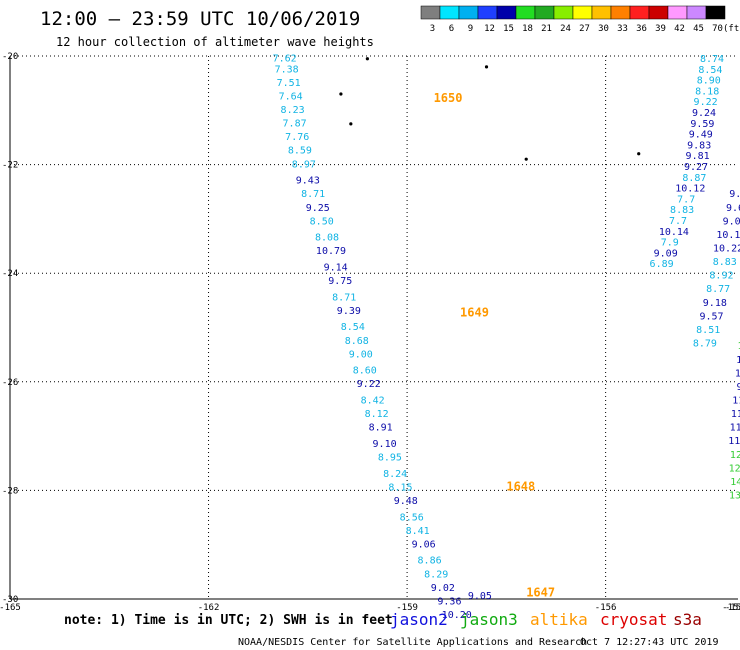  I want to click on swh-label-far: 11.42, so click(734, 441).